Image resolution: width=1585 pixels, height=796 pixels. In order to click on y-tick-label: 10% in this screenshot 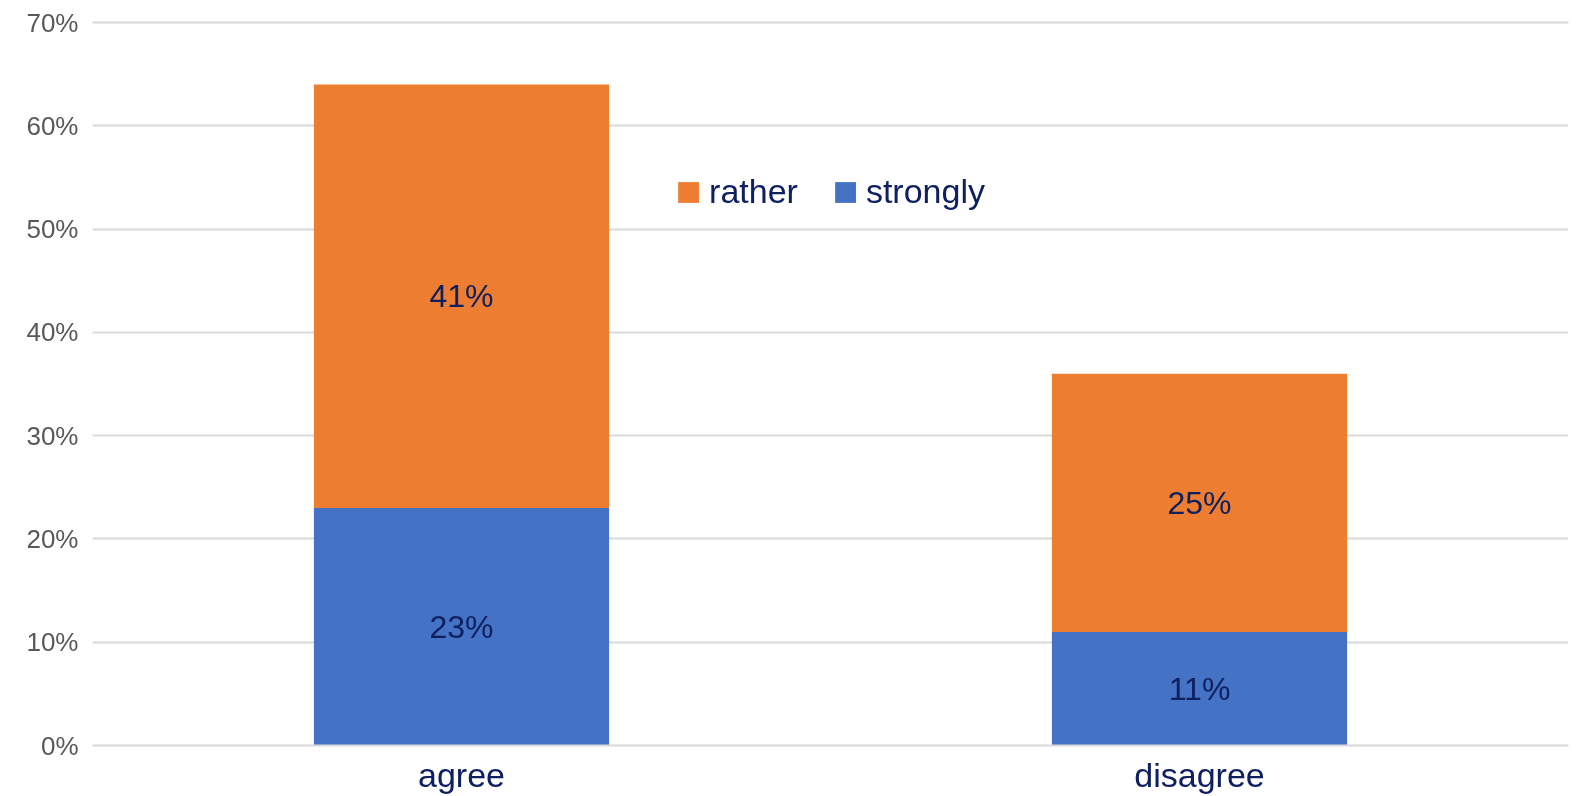, I will do `click(52, 642)`.